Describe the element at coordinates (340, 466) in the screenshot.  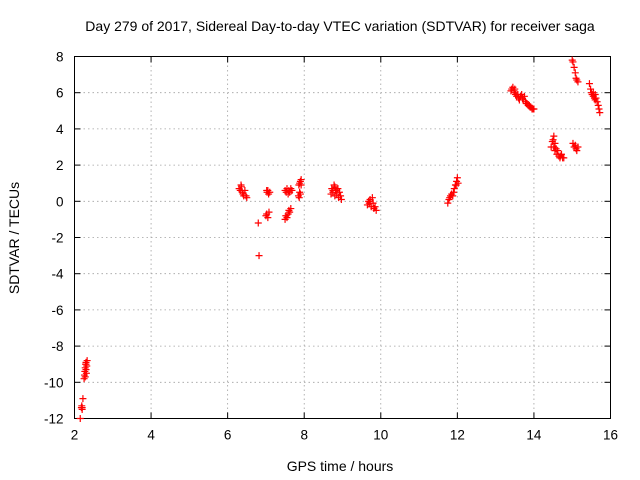
I see `x-axis-label: GPS time / hours` at that location.